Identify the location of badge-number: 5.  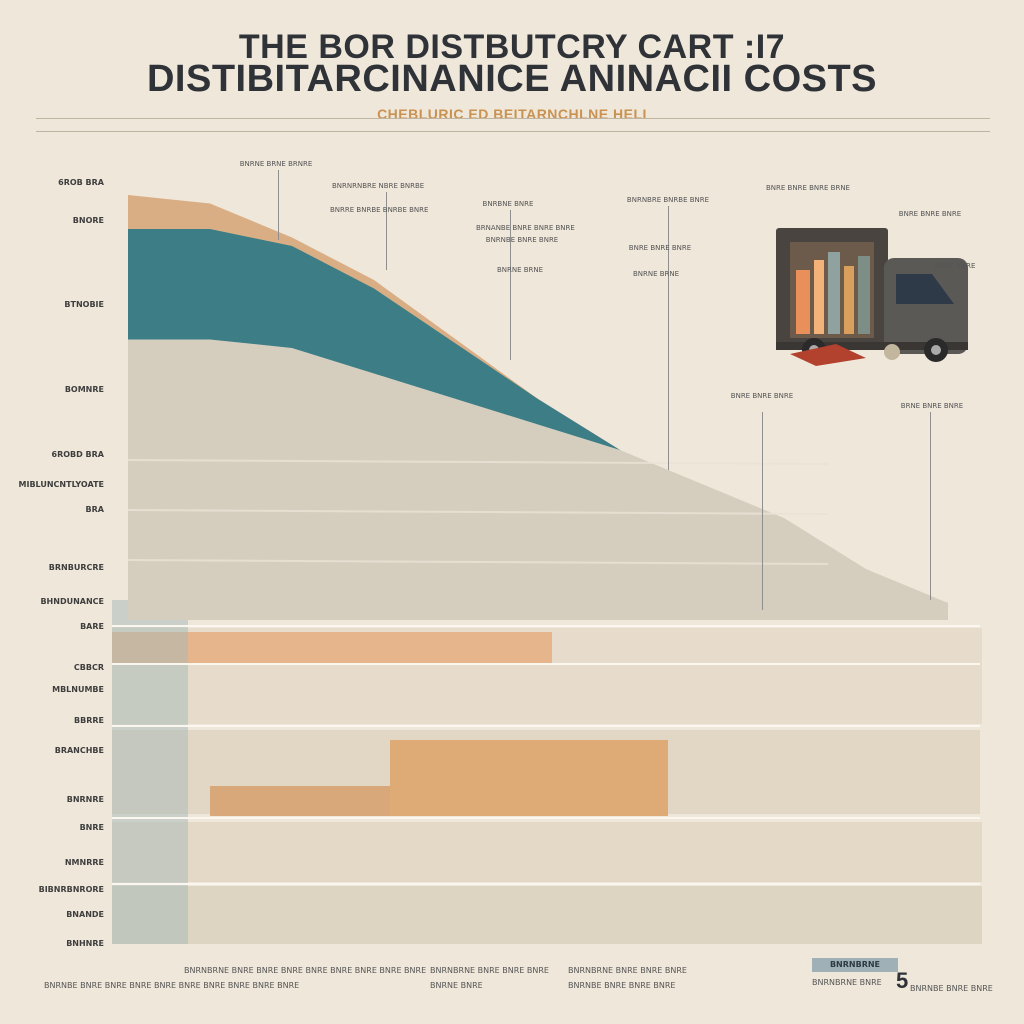
(902, 980).